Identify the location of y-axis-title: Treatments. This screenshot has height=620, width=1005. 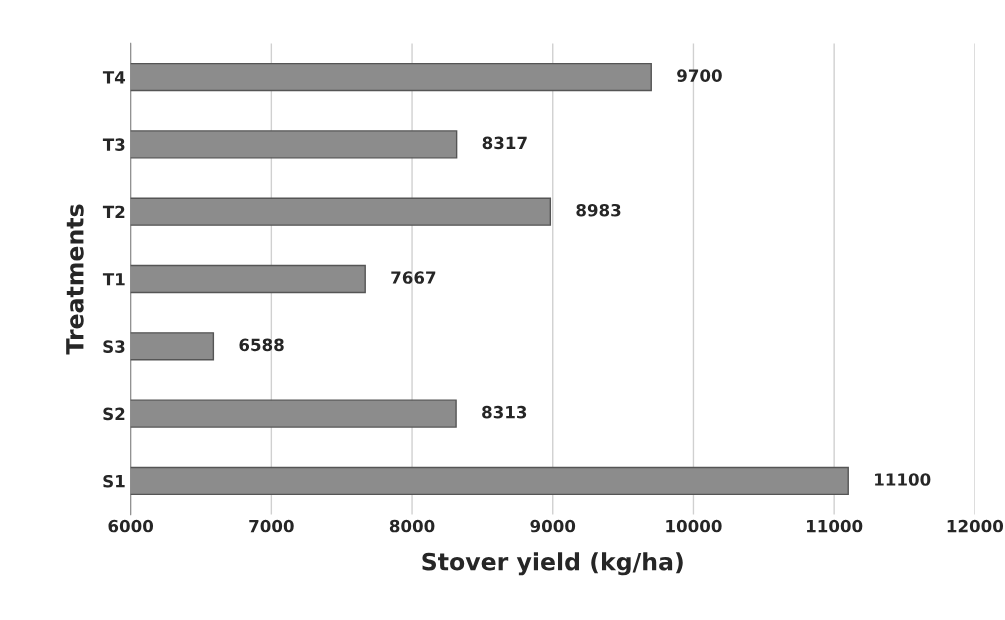
(75, 279).